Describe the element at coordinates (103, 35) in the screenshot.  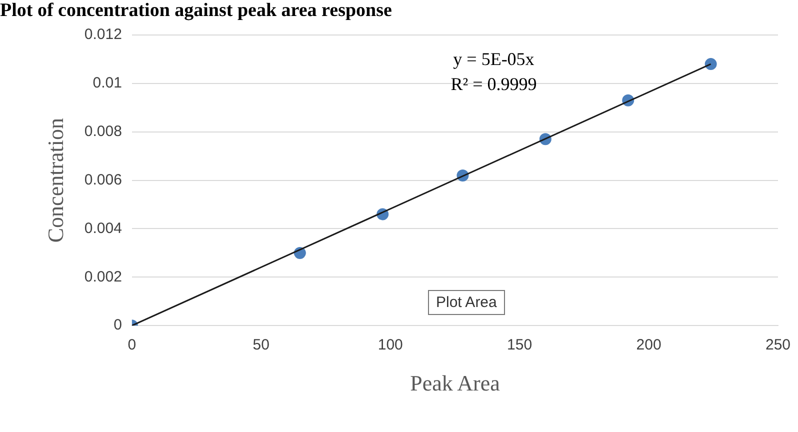
I see `y-tick-label: 0.012` at that location.